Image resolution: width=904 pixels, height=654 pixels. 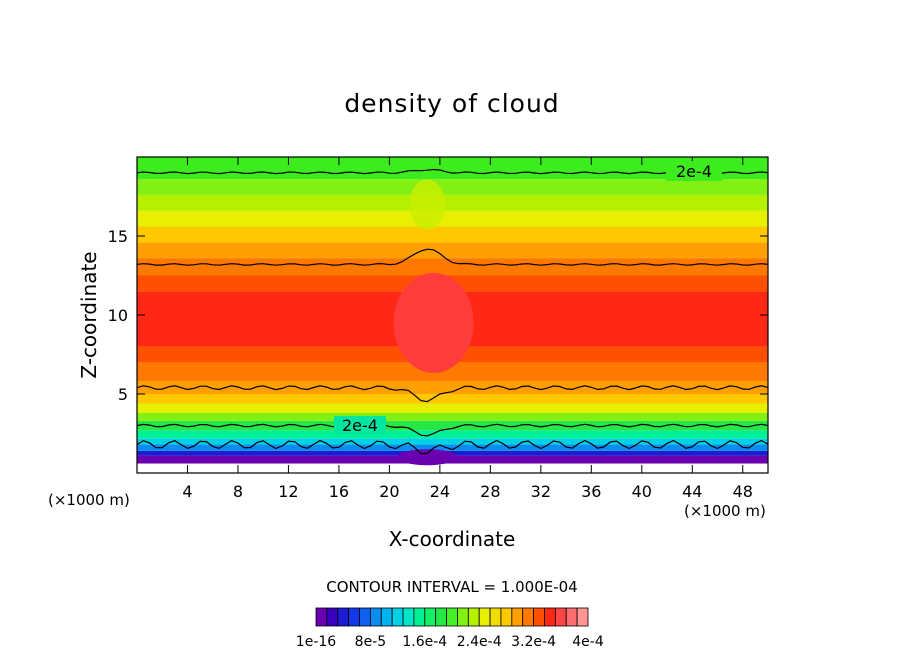 I want to click on x-axis-title: X-coordinate, so click(x=452, y=539).